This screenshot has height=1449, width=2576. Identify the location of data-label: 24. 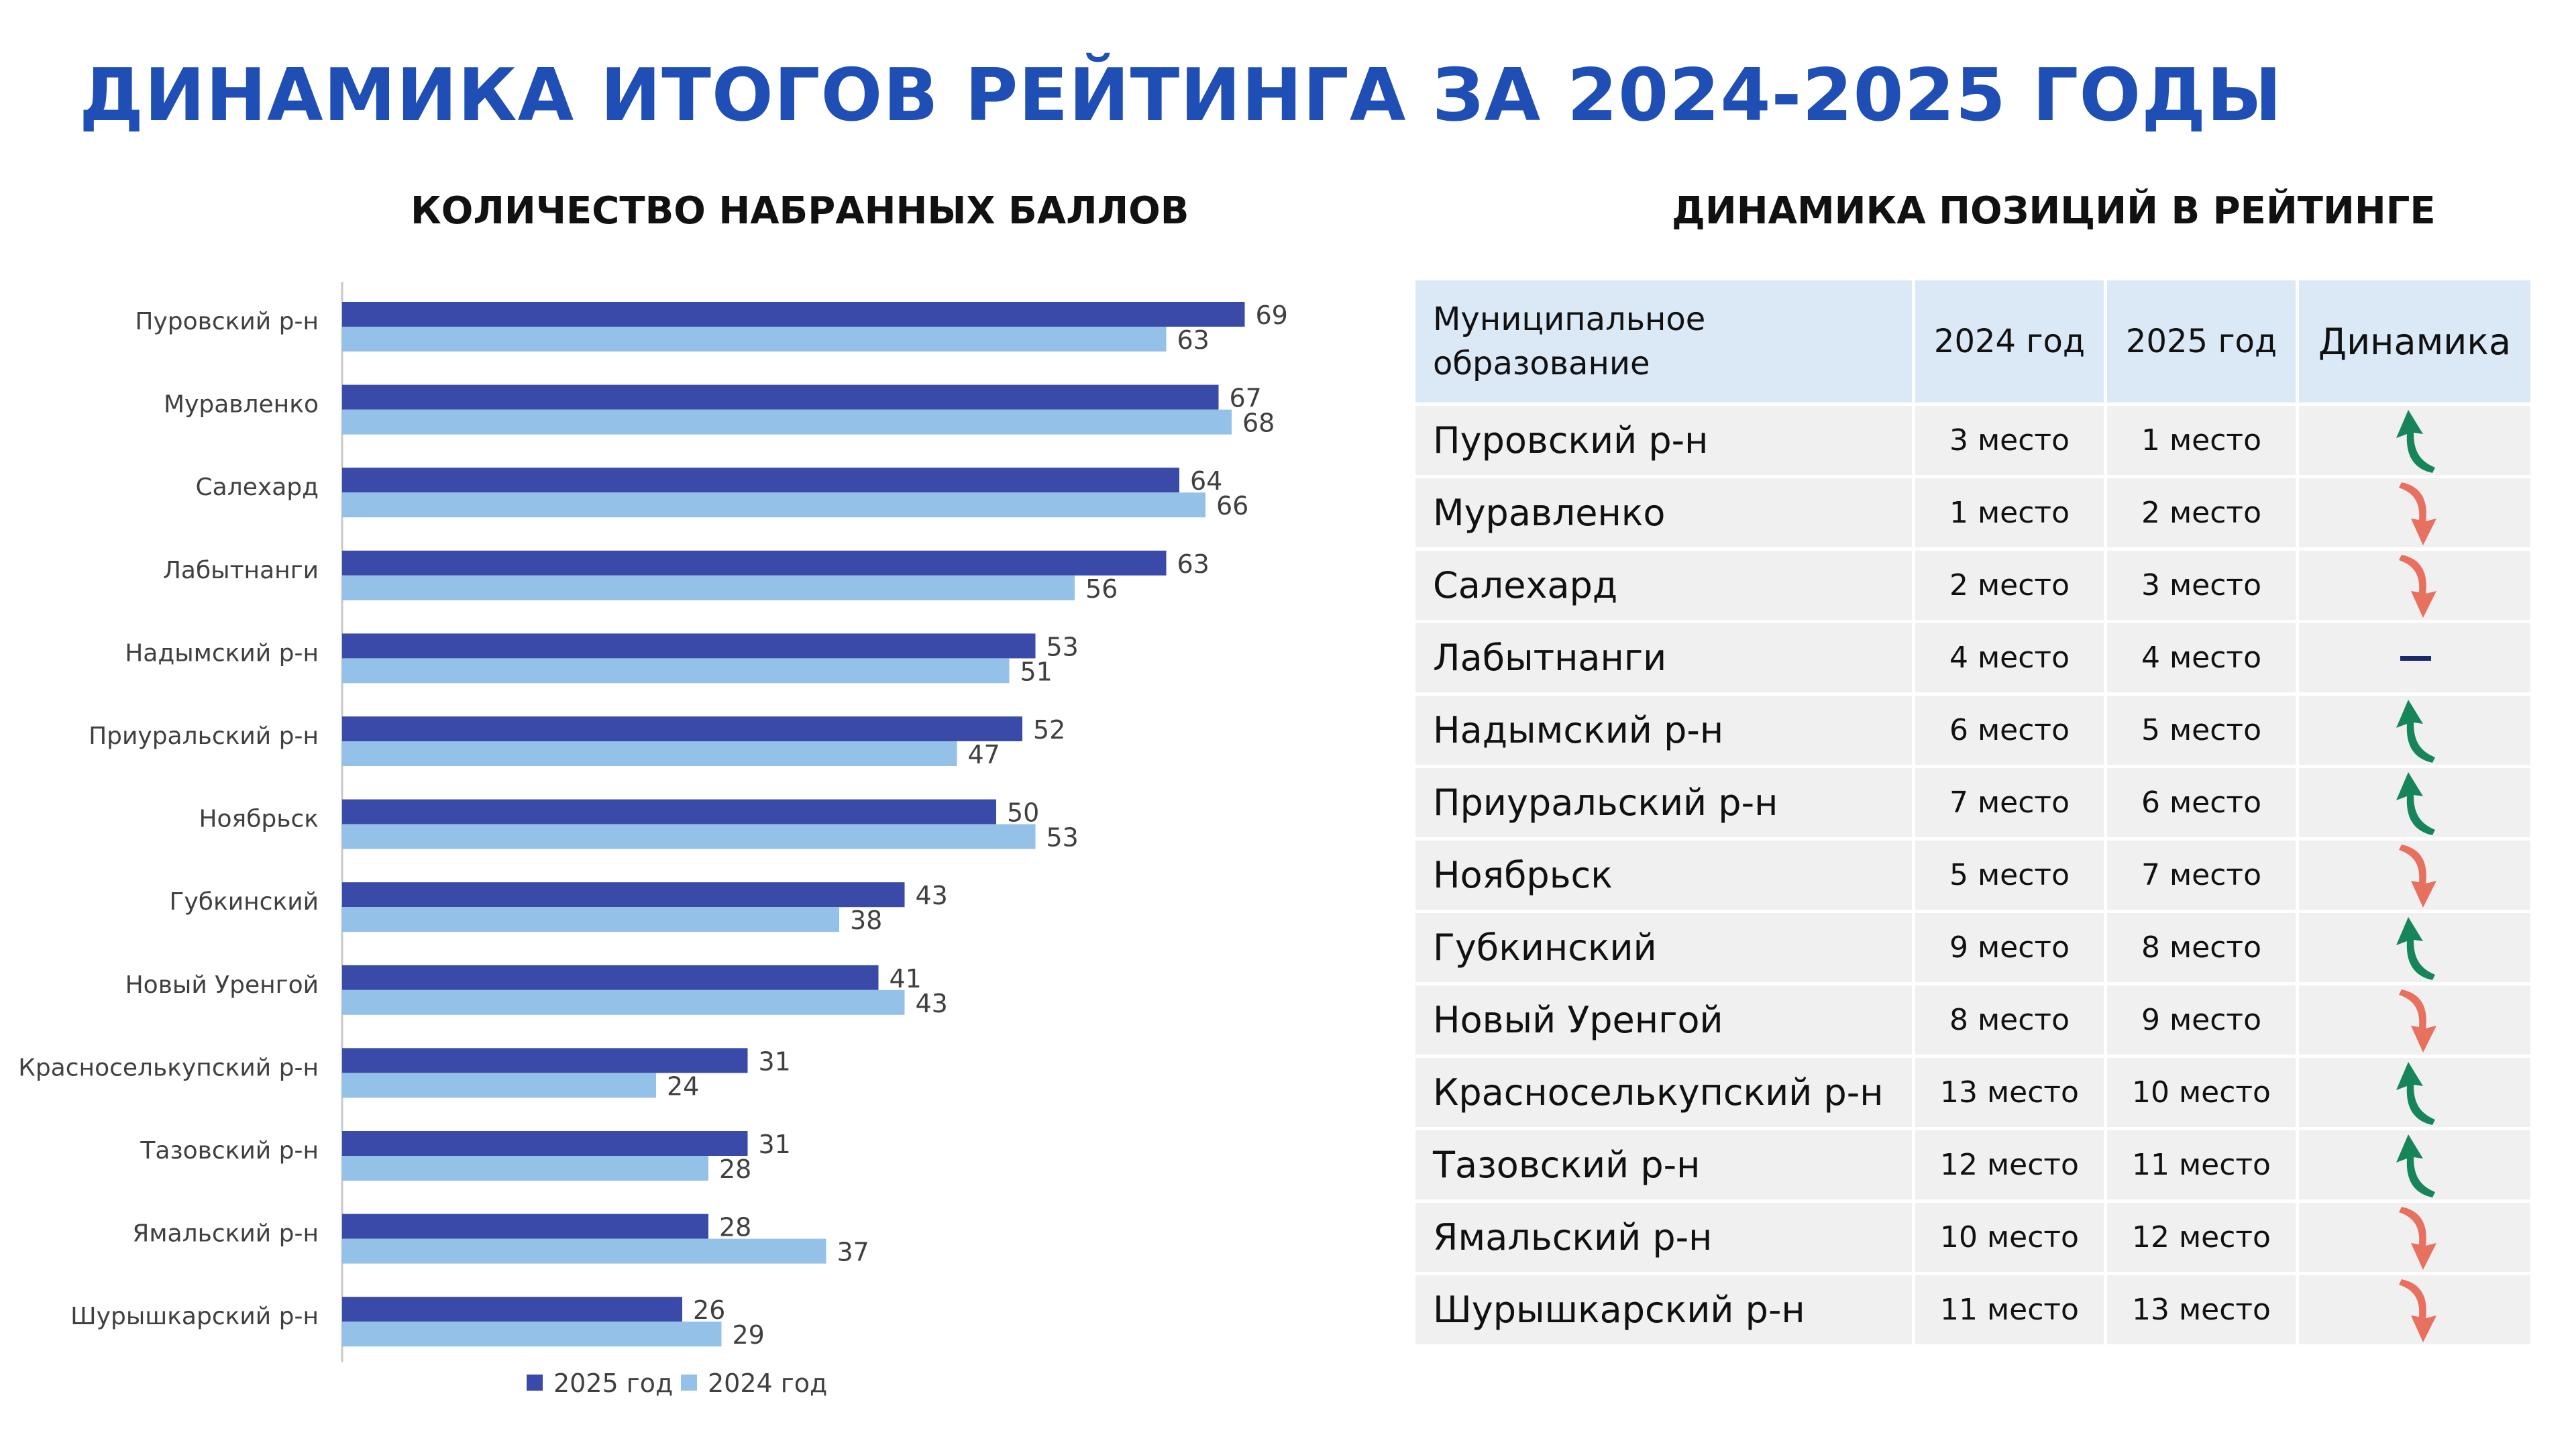
(683, 1086).